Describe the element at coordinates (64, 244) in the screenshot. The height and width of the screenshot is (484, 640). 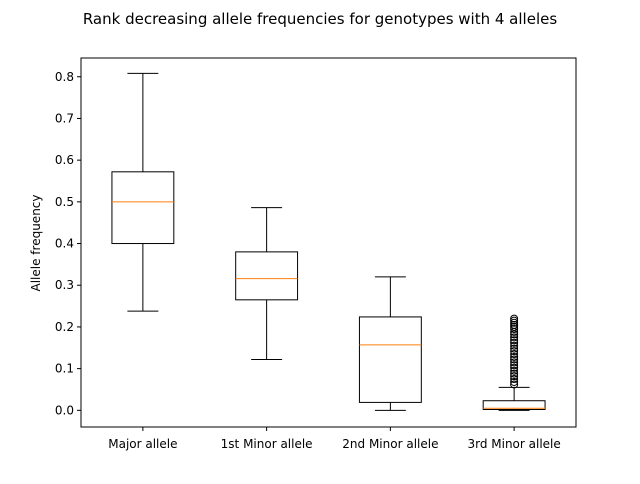
I see `y-tick-label: 0.4` at that location.